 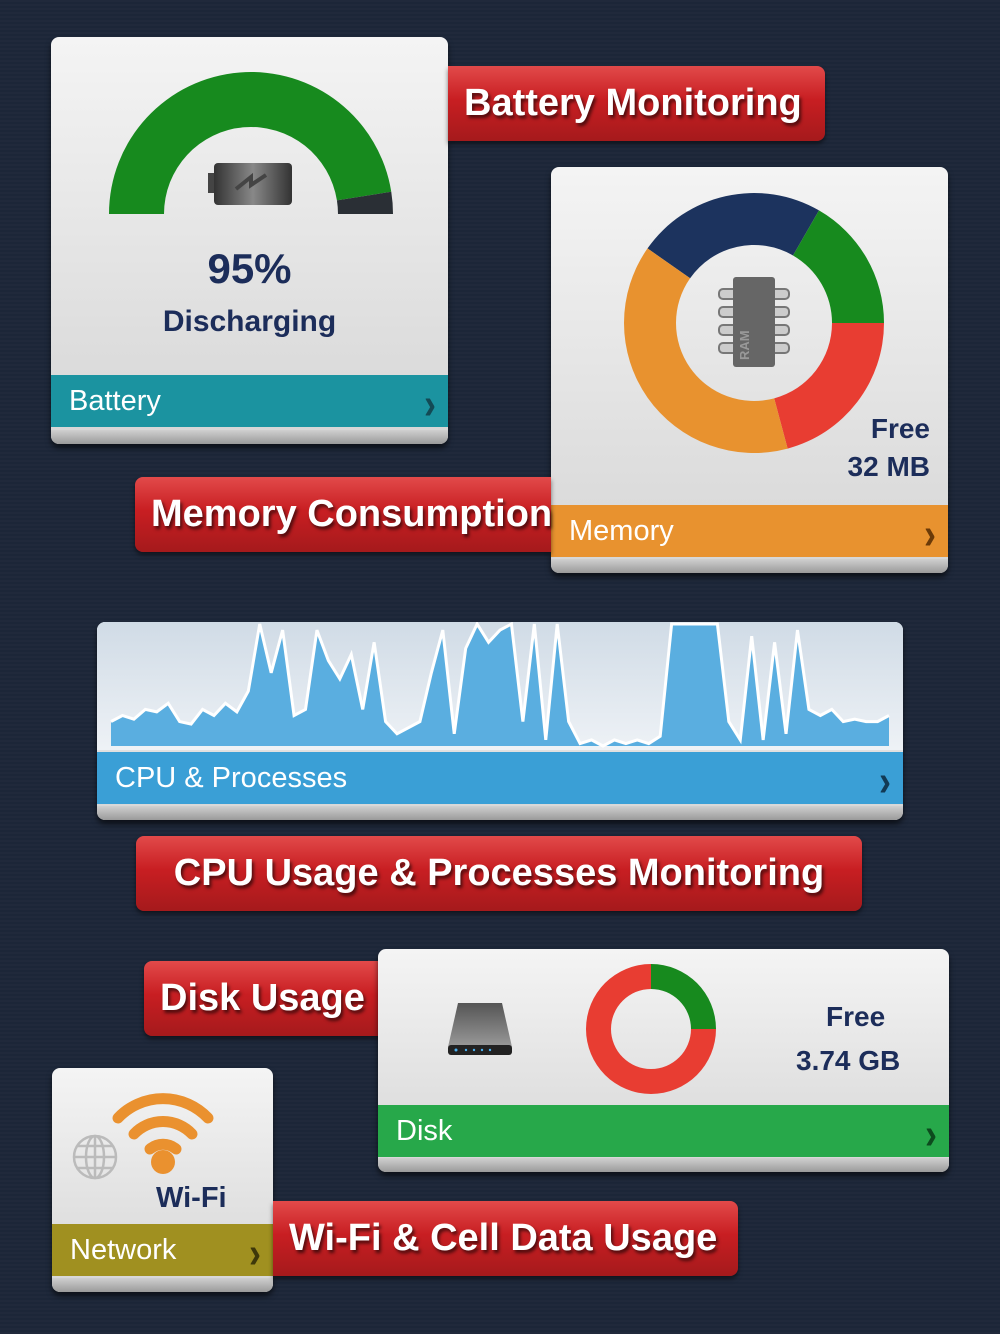 I want to click on disk-used-segment, so click(x=651, y=1029).